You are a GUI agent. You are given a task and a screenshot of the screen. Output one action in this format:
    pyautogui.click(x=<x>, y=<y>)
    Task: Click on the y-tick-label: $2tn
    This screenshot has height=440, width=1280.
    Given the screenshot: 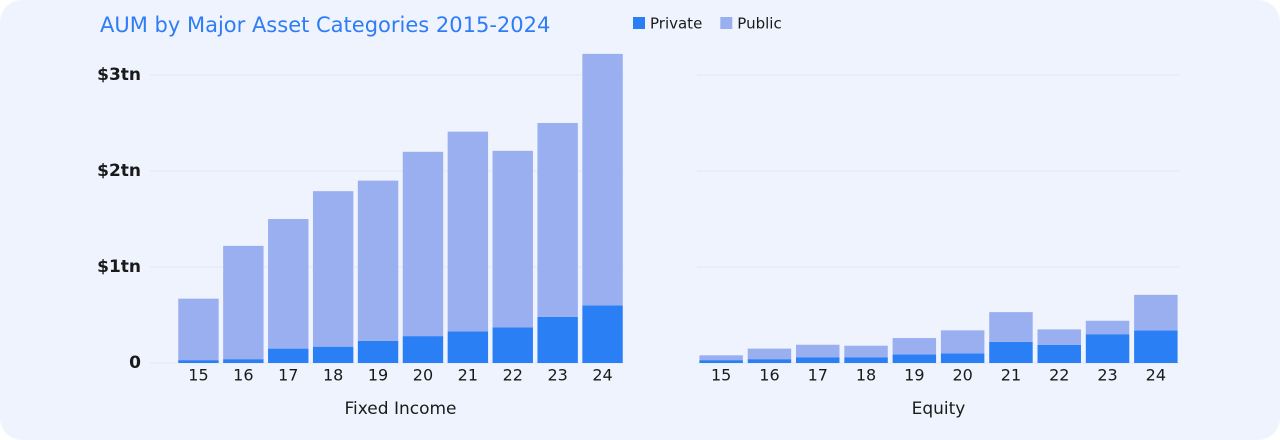 What is the action you would take?
    pyautogui.click(x=119, y=171)
    